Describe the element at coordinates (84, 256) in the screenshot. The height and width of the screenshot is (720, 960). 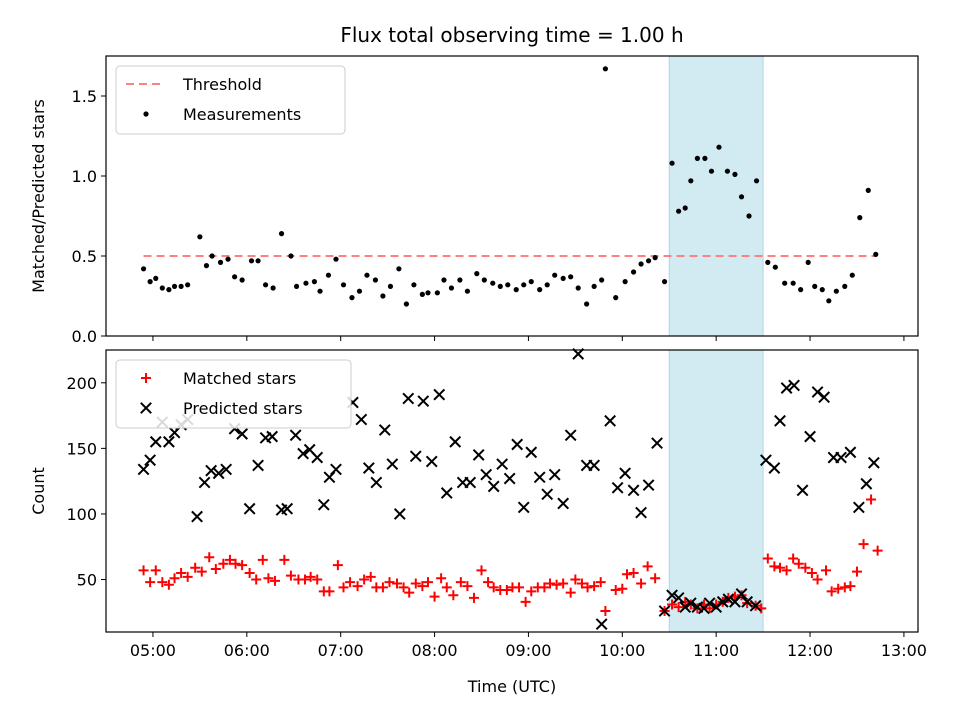
I see `y-tick-label: 0.5` at that location.